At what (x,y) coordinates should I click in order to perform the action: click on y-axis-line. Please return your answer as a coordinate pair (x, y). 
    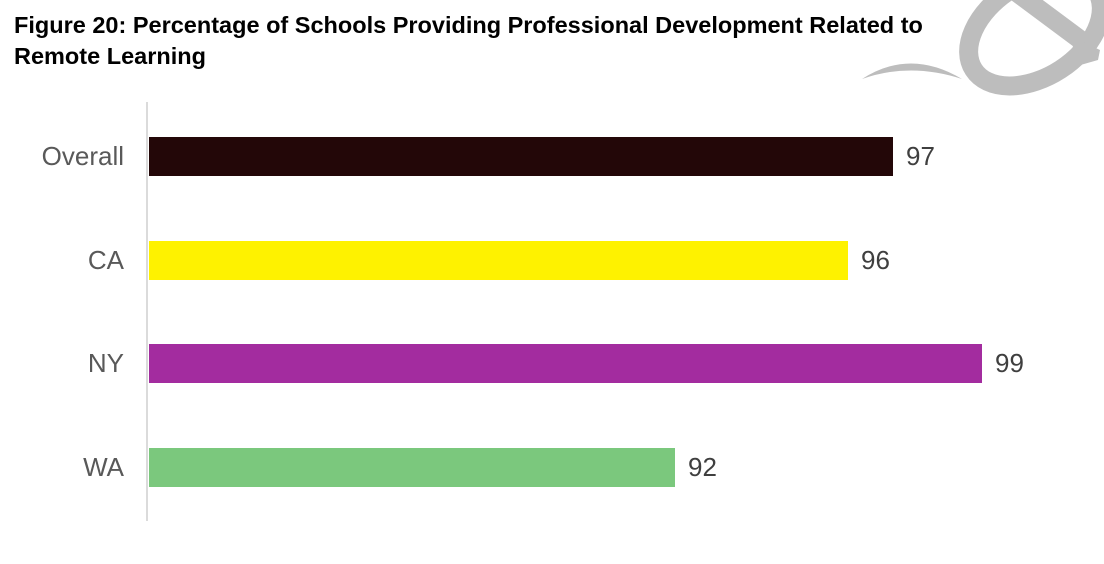
    Looking at the image, I should click on (147, 311).